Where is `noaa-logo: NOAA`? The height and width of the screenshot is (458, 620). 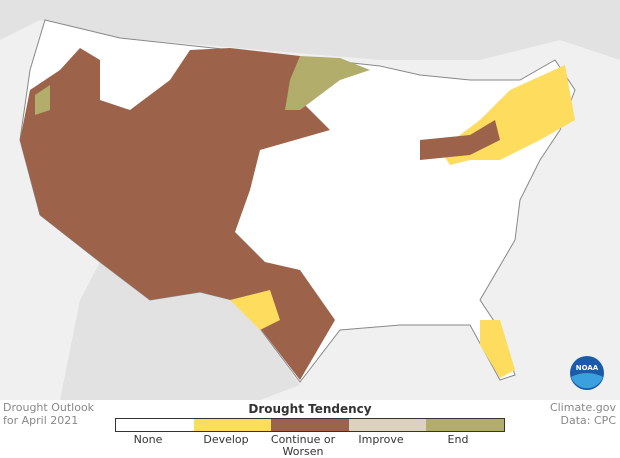
noaa-logo: NOAA is located at coordinates (587, 373).